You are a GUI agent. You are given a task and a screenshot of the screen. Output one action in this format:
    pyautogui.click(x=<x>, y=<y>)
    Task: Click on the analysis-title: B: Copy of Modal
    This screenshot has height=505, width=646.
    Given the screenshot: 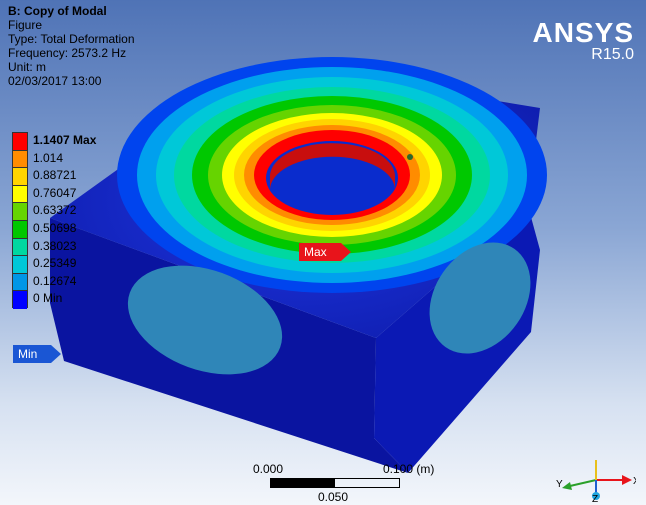 What is the action you would take?
    pyautogui.click(x=57, y=11)
    